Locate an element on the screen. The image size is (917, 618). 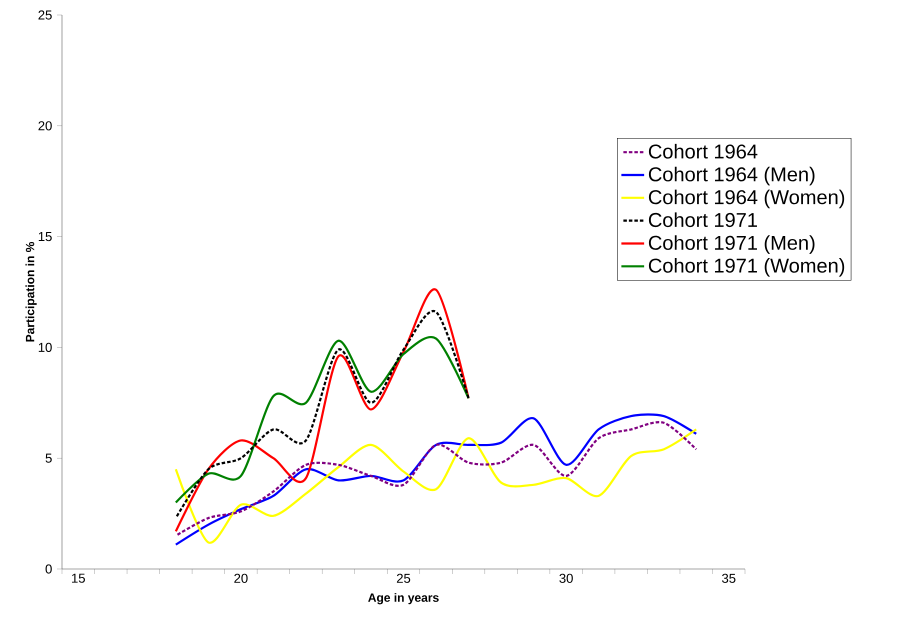
x-tick-label: 25 is located at coordinates (403, 578).